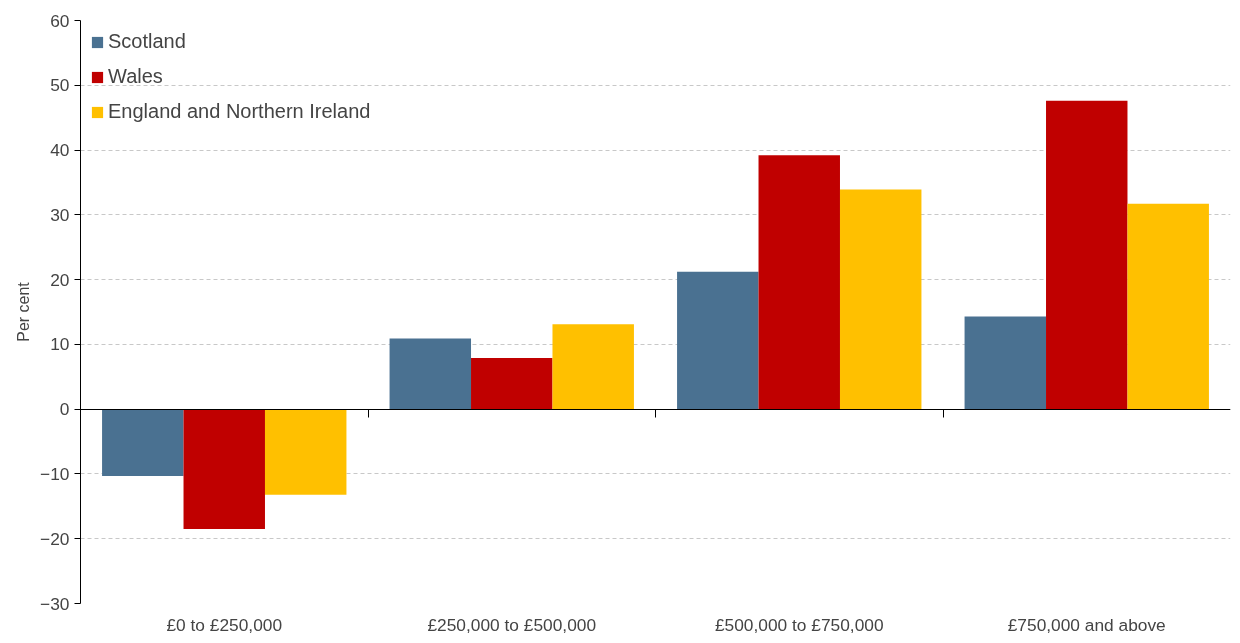  I want to click on x-tick-label: £0 to £250,000, so click(224, 624).